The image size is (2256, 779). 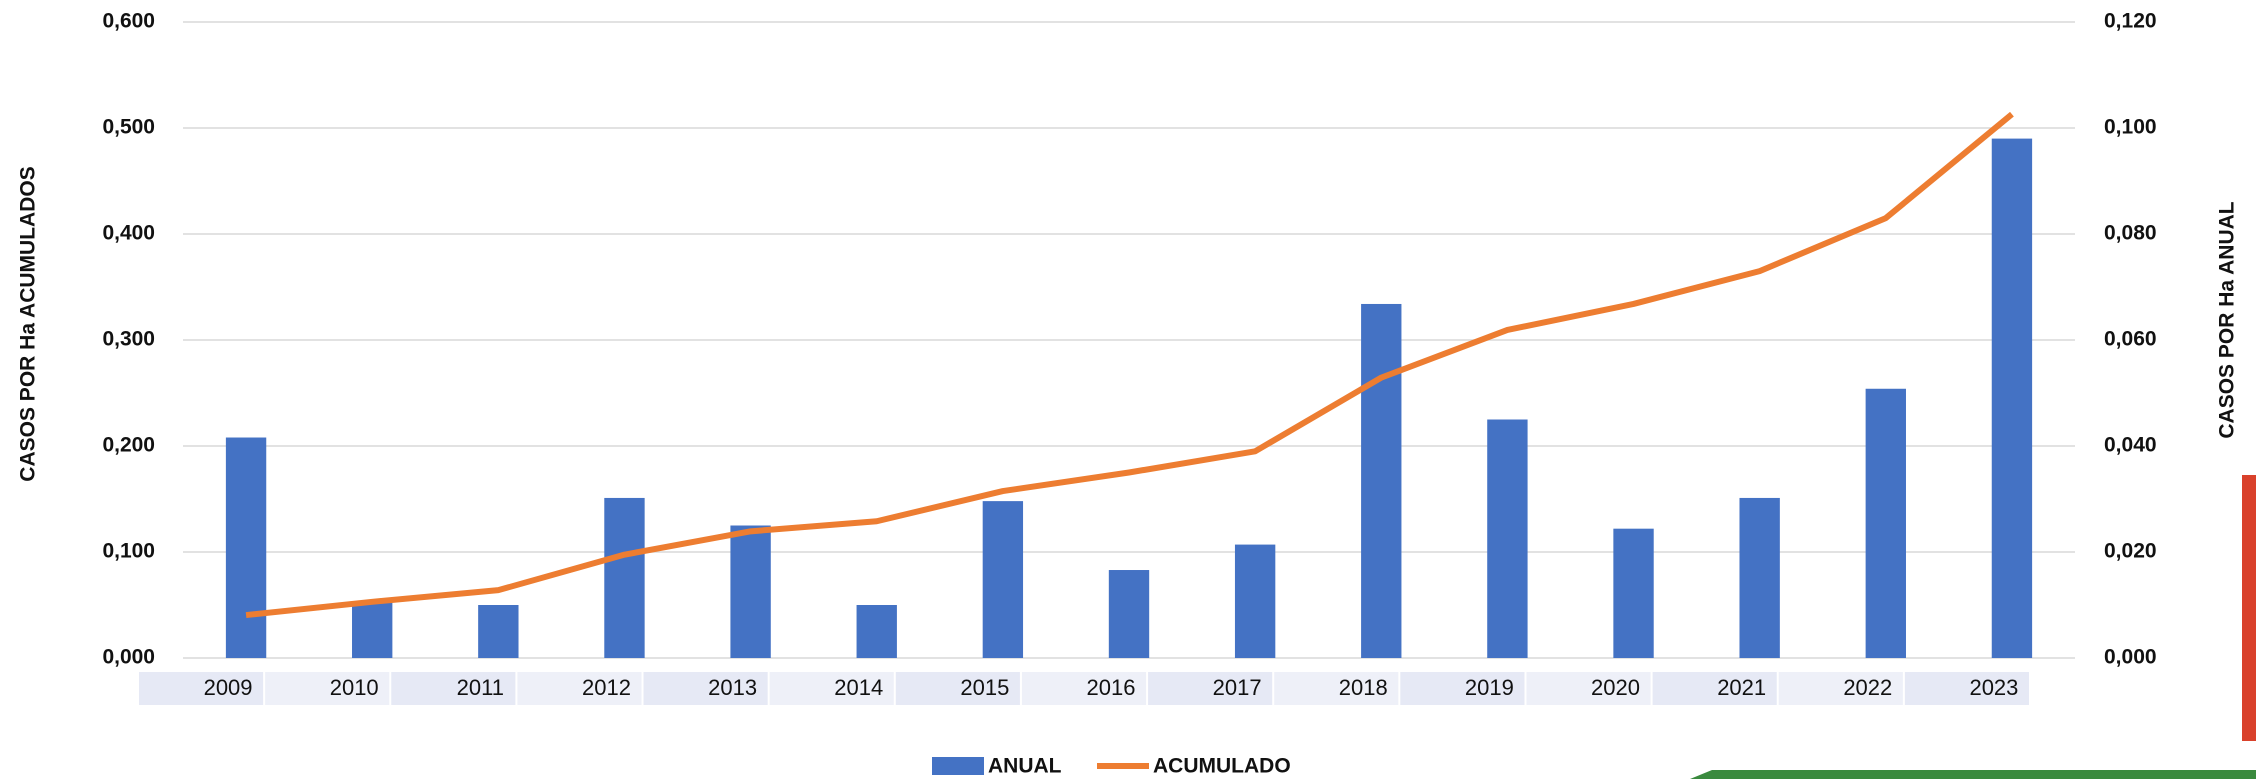 I want to click on x-tick-label: 2009, so click(x=228, y=687).